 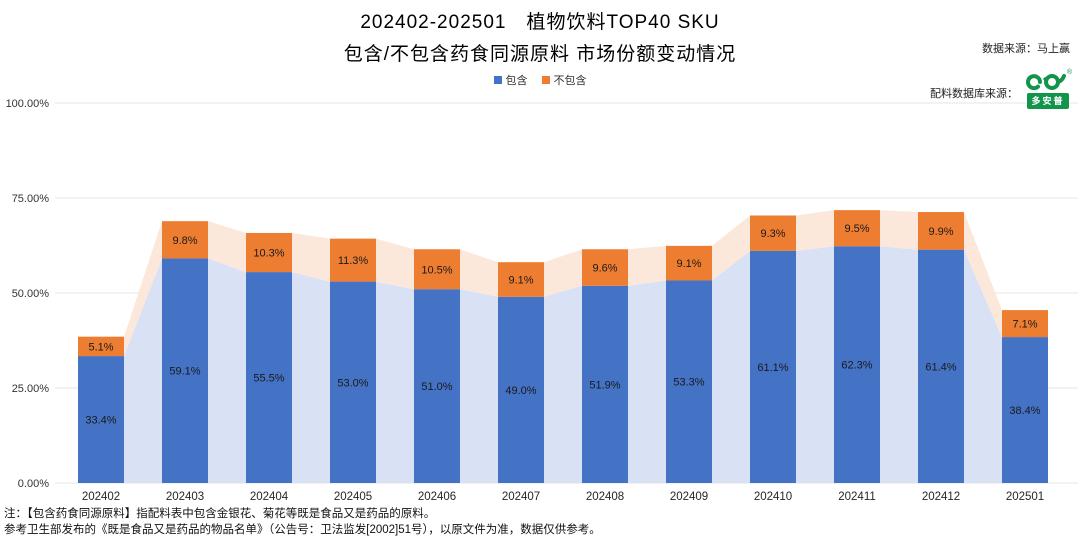 I want to click on logo-loops-icon, so click(x=1046, y=82).